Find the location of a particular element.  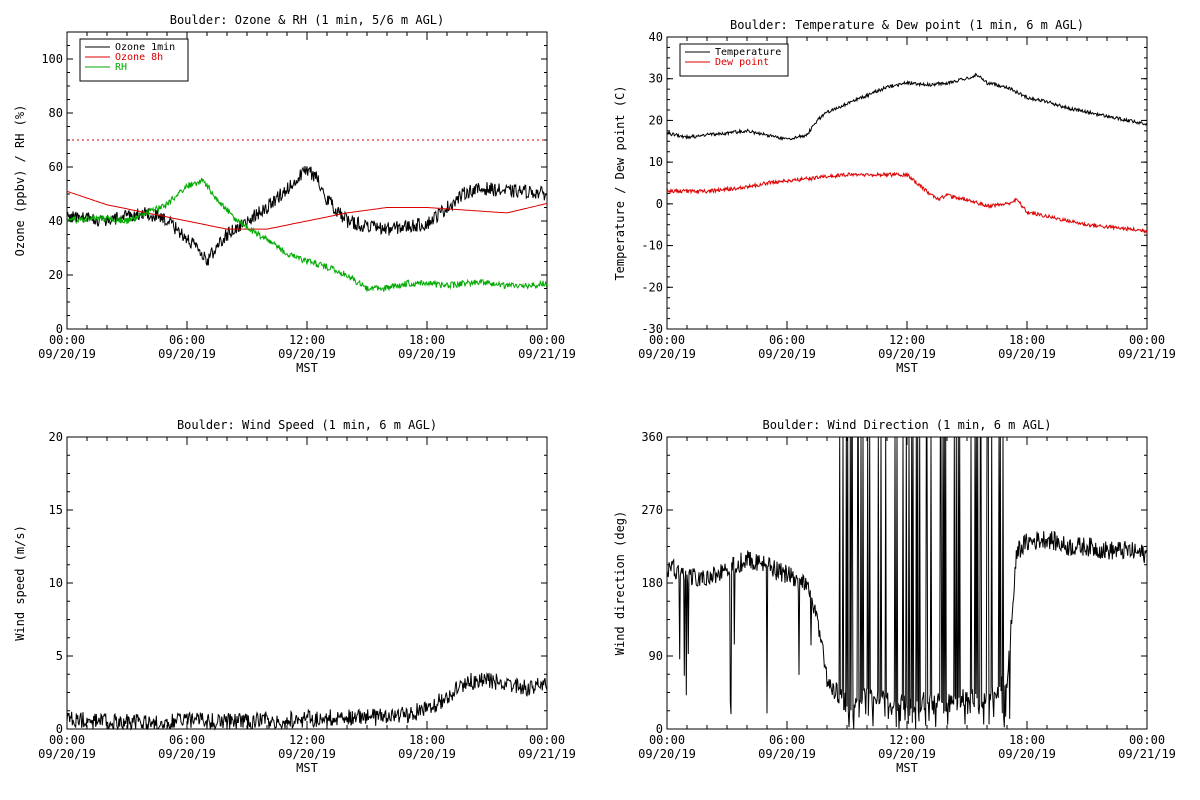

y-tick-label: 5 is located at coordinates (59, 656).